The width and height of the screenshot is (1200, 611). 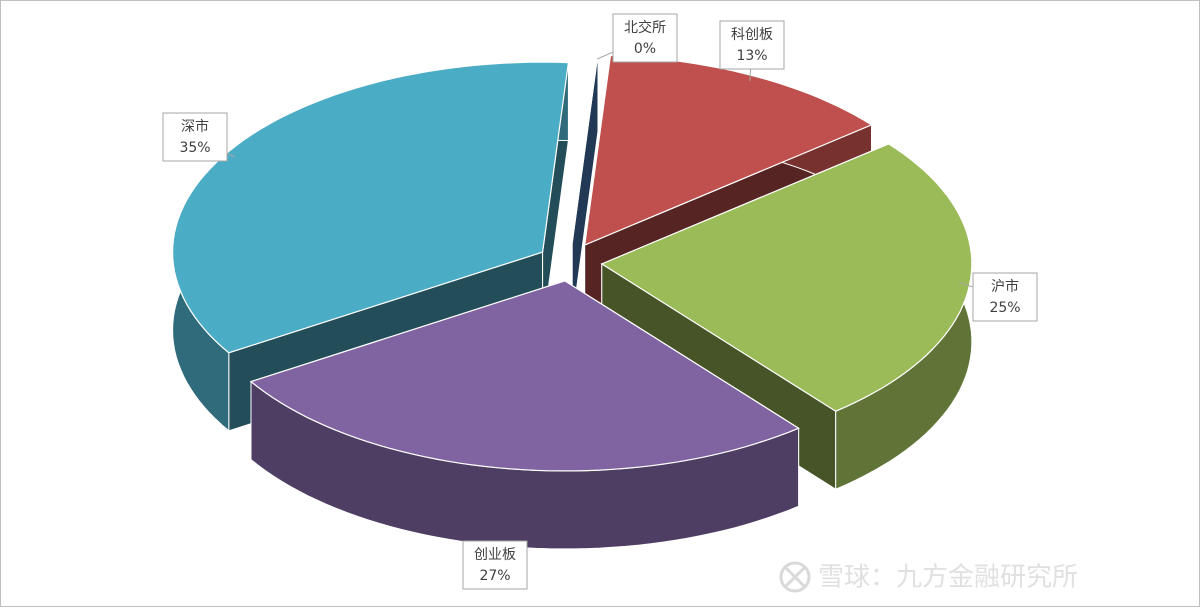 I want to click on label-category: 创业板, so click(x=495, y=555).